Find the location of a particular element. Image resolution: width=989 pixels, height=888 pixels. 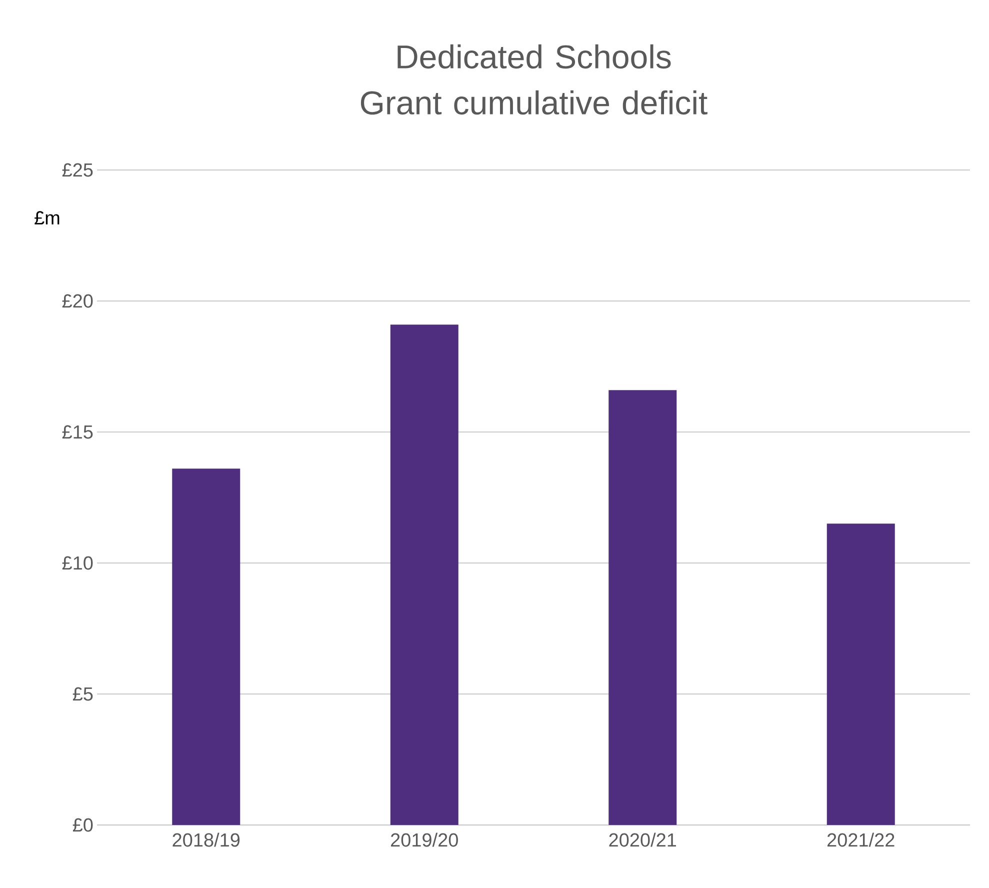

y-tick-label: £0 is located at coordinates (82, 825).